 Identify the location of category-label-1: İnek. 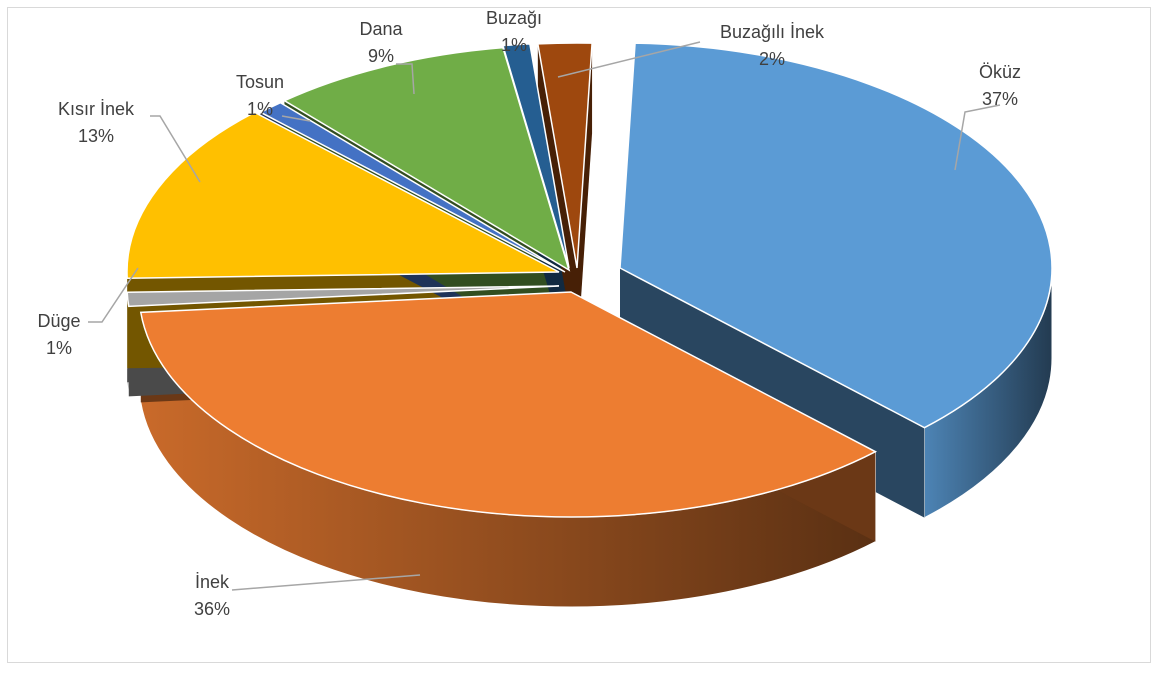
(212, 582).